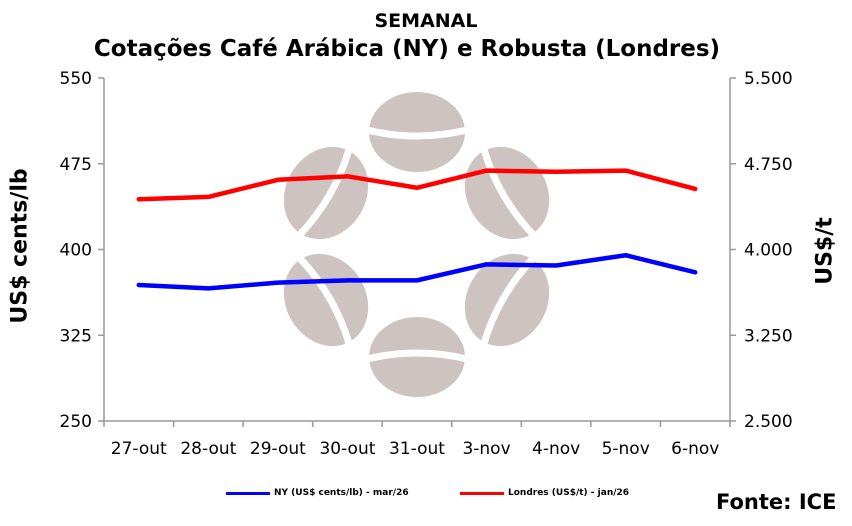 The image size is (852, 526). Describe the element at coordinates (139, 449) in the screenshot. I see `x-tick-label: 27-out` at that location.